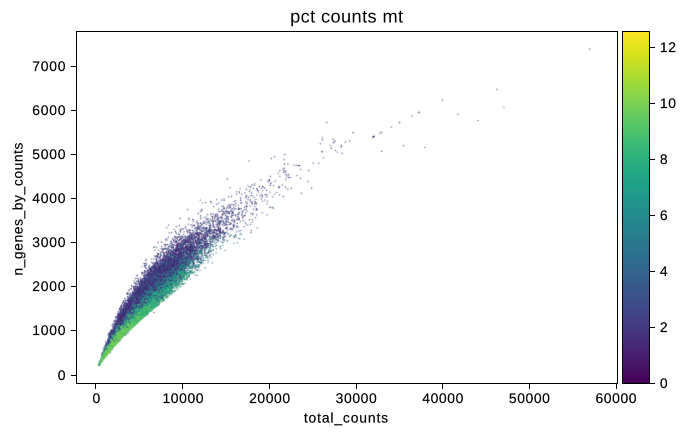 Image resolution: width=685 pixels, height=436 pixels. What do you see at coordinates (346, 417) in the screenshot?
I see `svg-text: total_counts` at bounding box center [346, 417].